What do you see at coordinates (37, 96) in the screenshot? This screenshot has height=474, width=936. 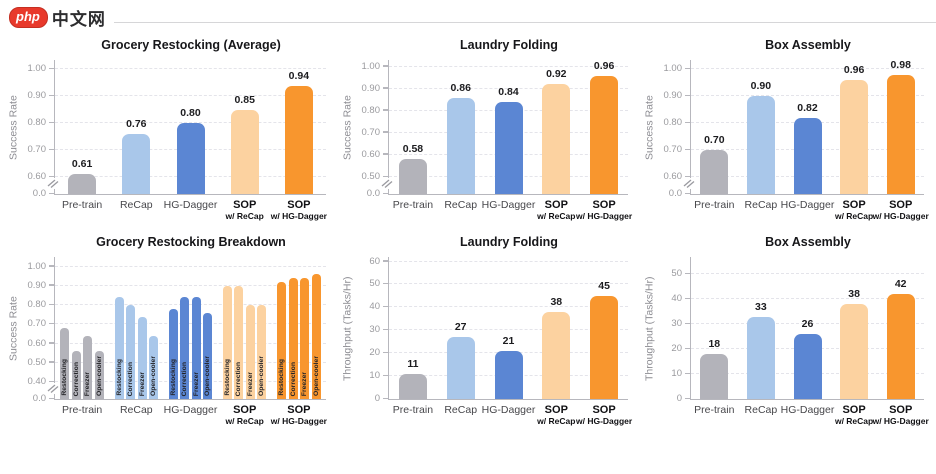 I see `y-tick-label: 0.90` at bounding box center [37, 96].